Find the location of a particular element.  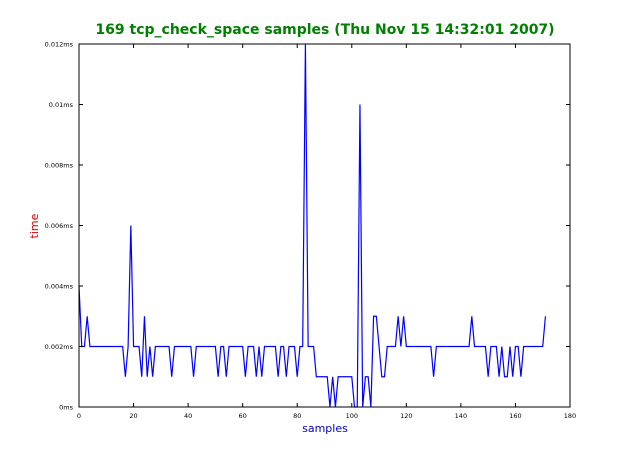

x-tick-label: 0 is located at coordinates (79, 416).